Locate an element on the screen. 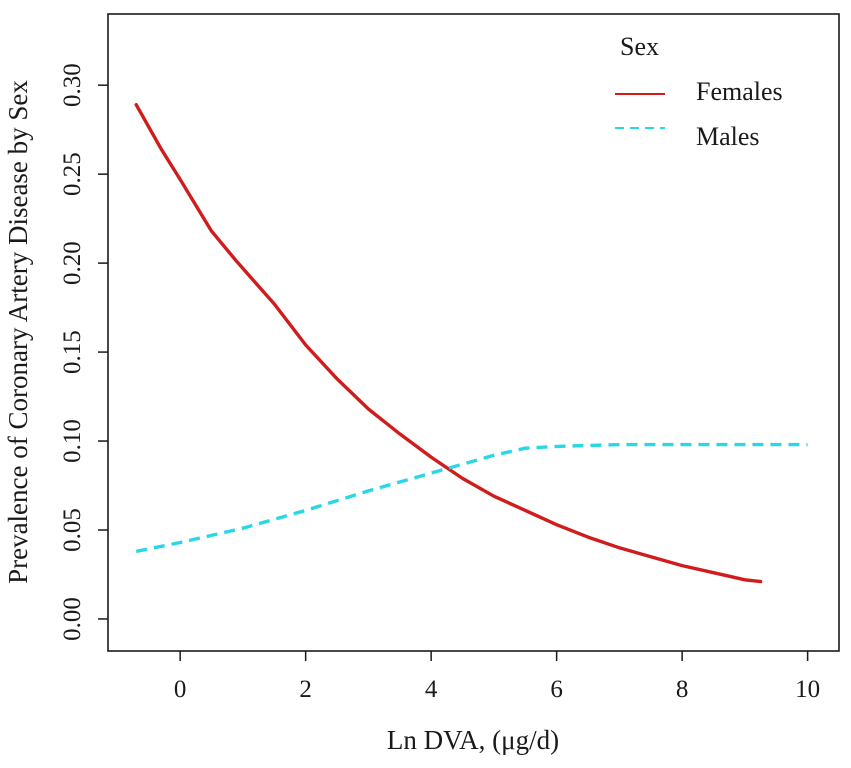  x-tick-label-6: 6 is located at coordinates (556, 689).